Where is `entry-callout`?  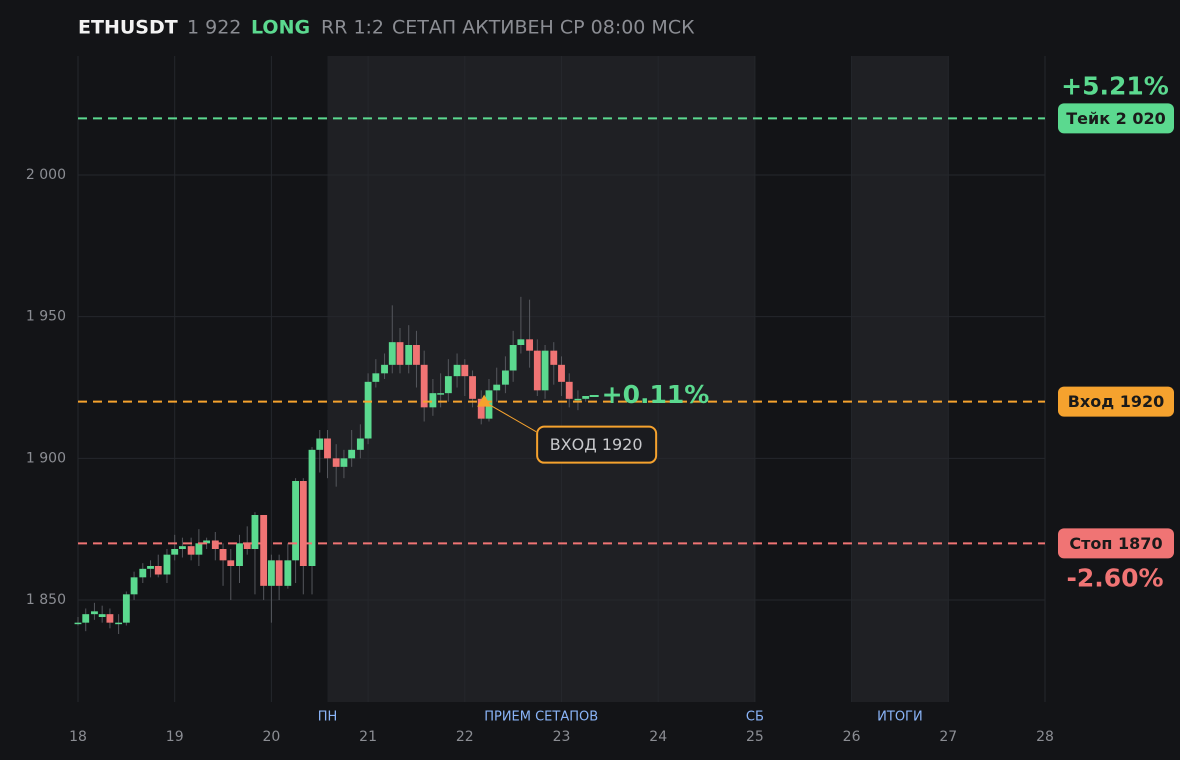 entry-callout is located at coordinates (597, 444).